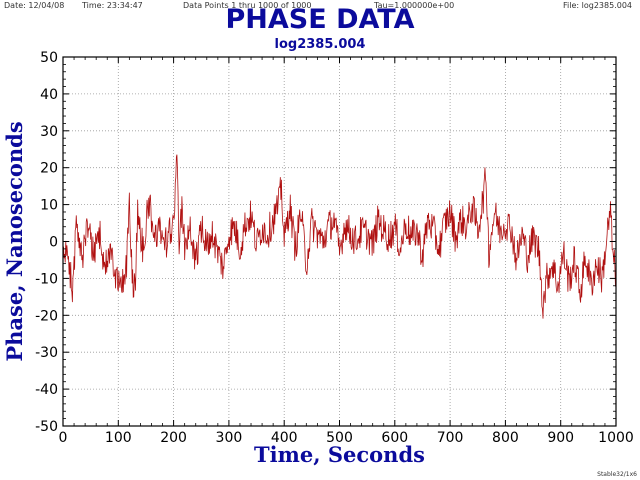  What do you see at coordinates (49, 95) in the screenshot?
I see `y-tick-label: 40` at bounding box center [49, 95].